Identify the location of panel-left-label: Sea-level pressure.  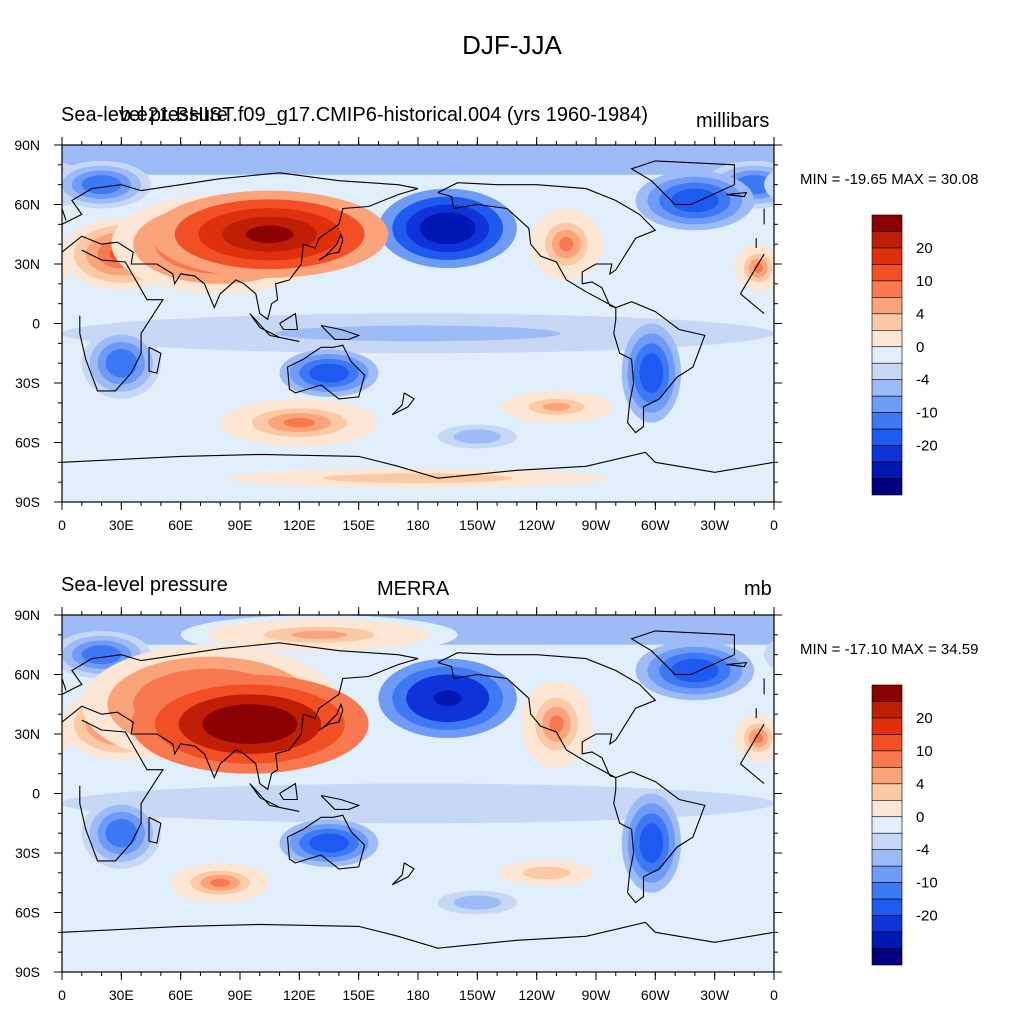
(144, 115).